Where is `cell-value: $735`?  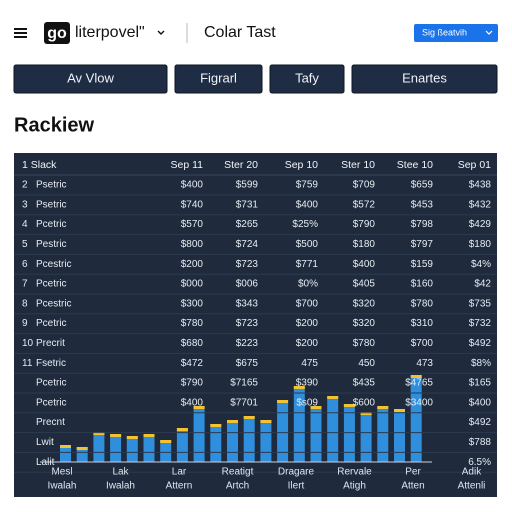 cell-value: $735 is located at coordinates (480, 303).